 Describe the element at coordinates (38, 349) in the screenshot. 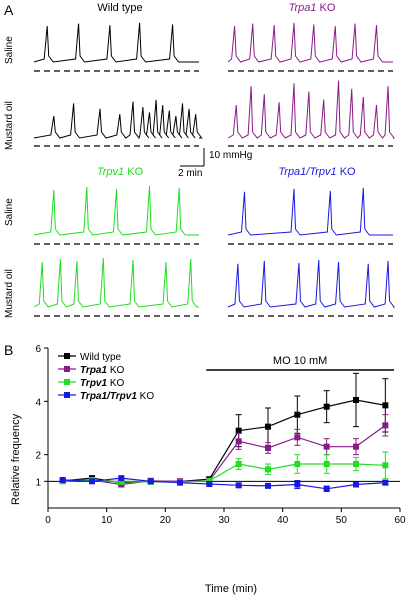

I see `y-tick-label: 6` at that location.